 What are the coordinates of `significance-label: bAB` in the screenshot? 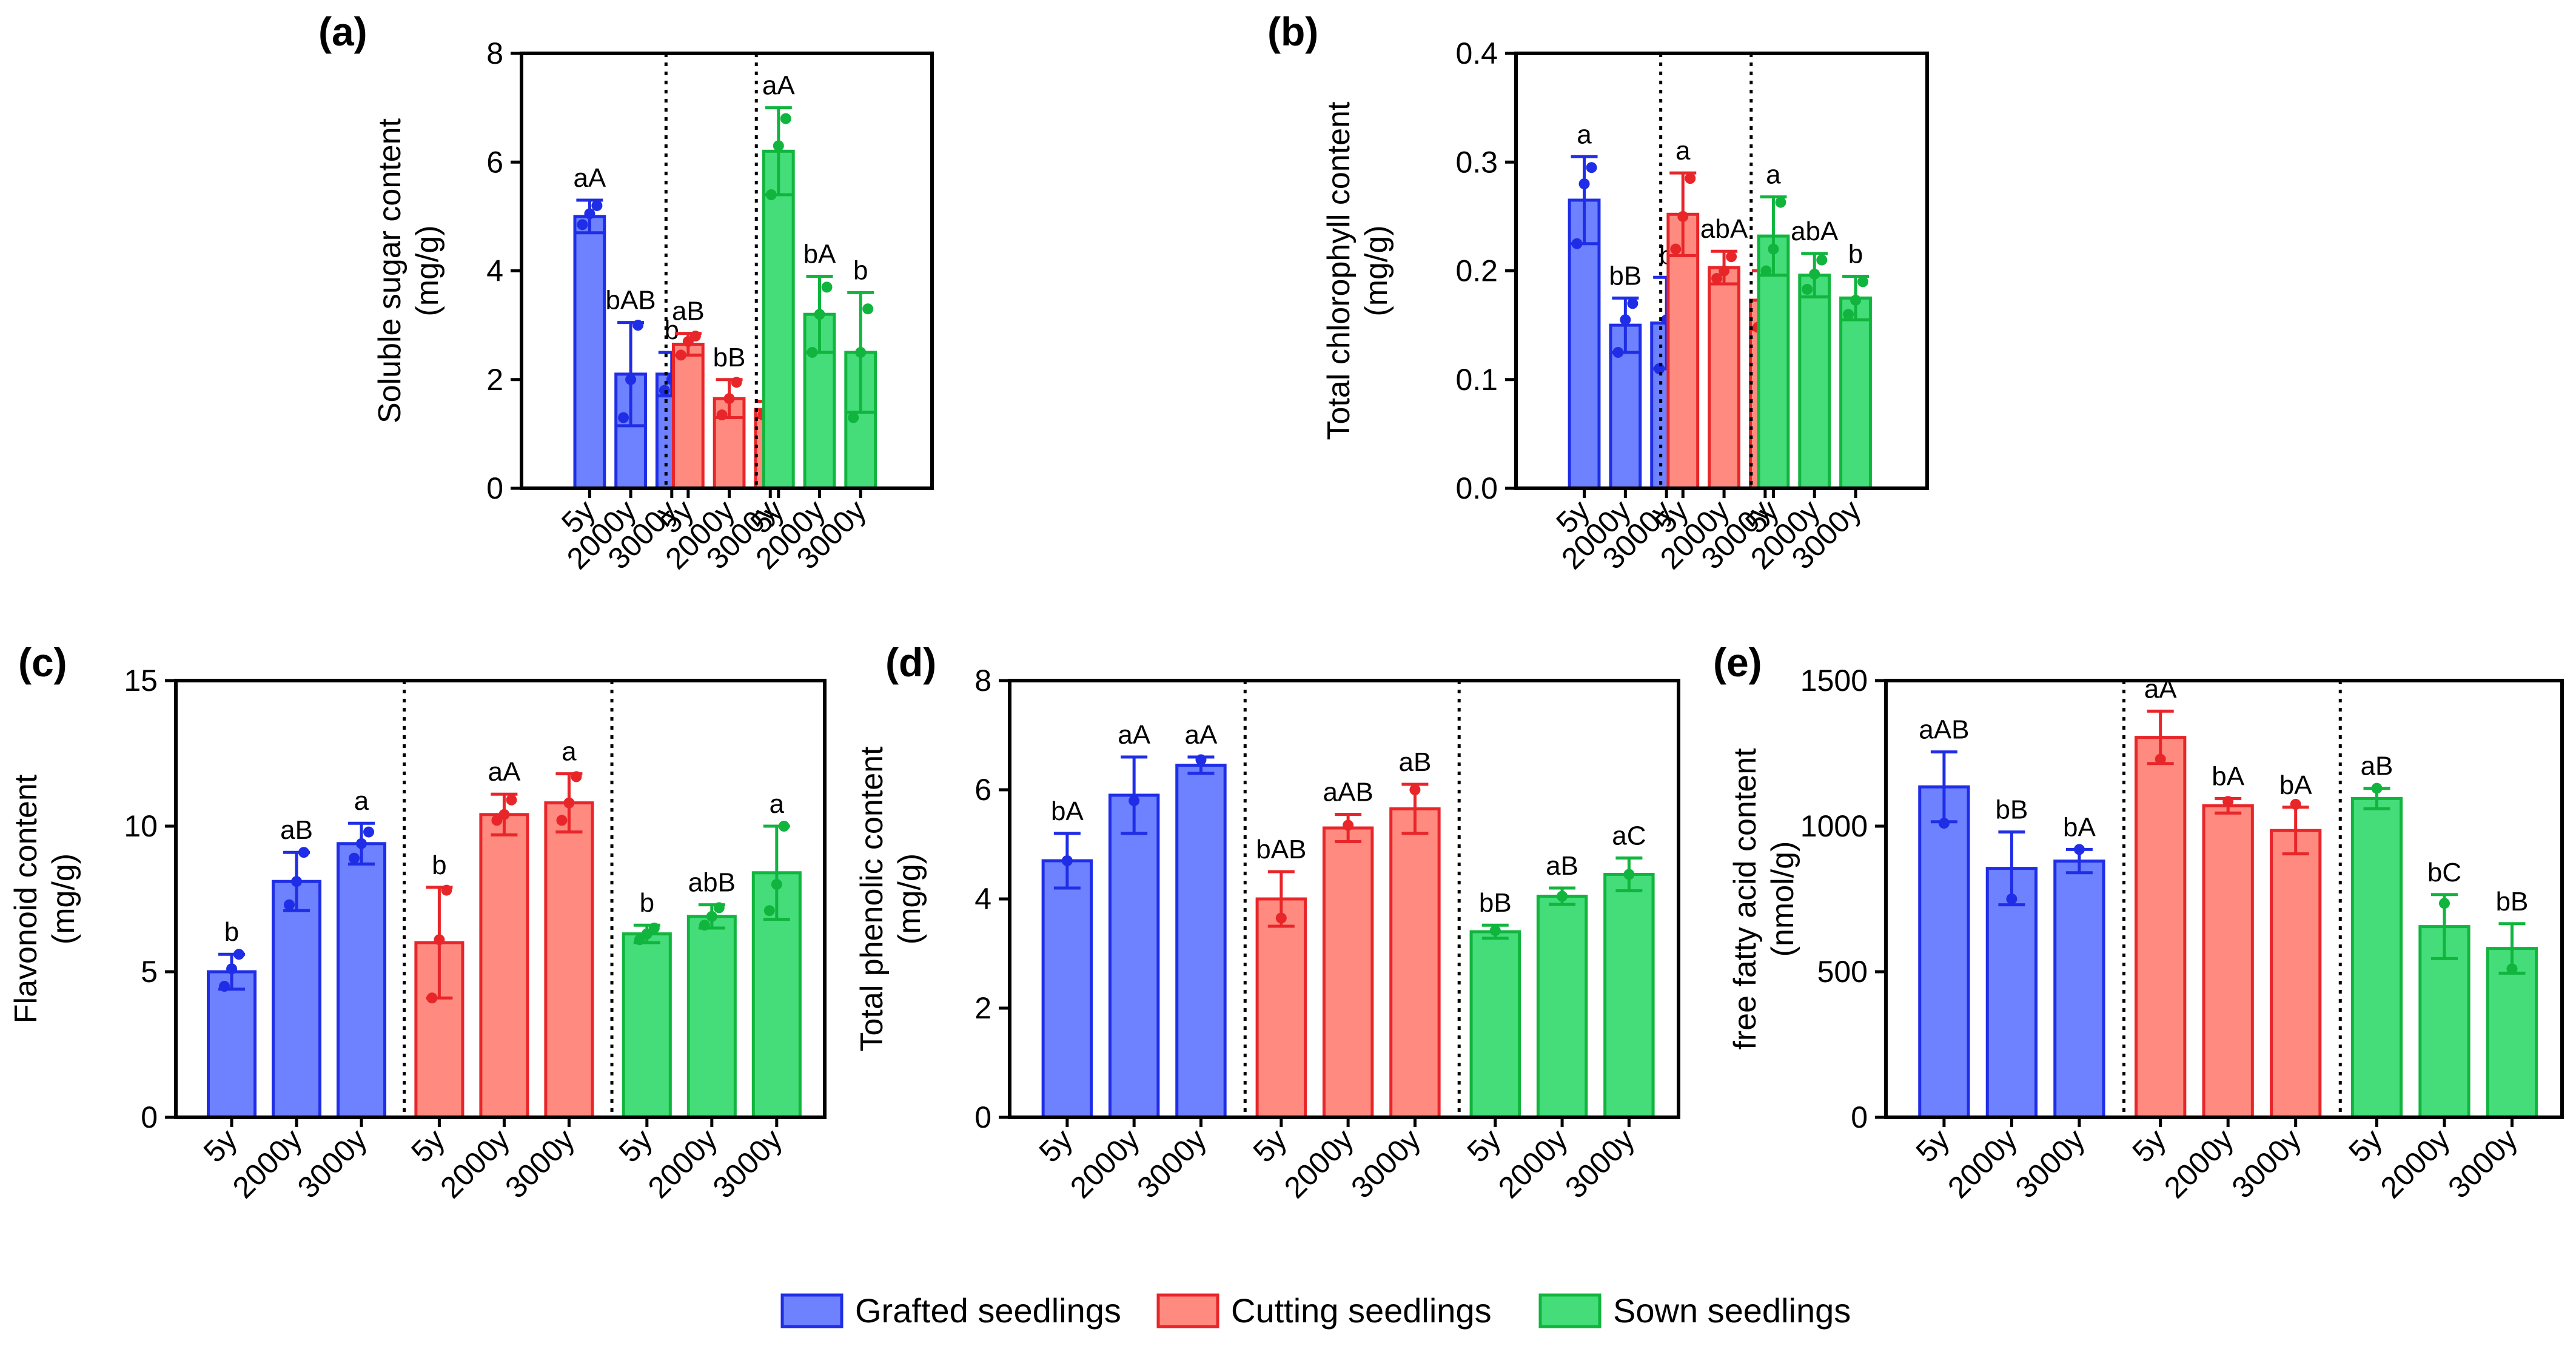 It's located at (630, 300).